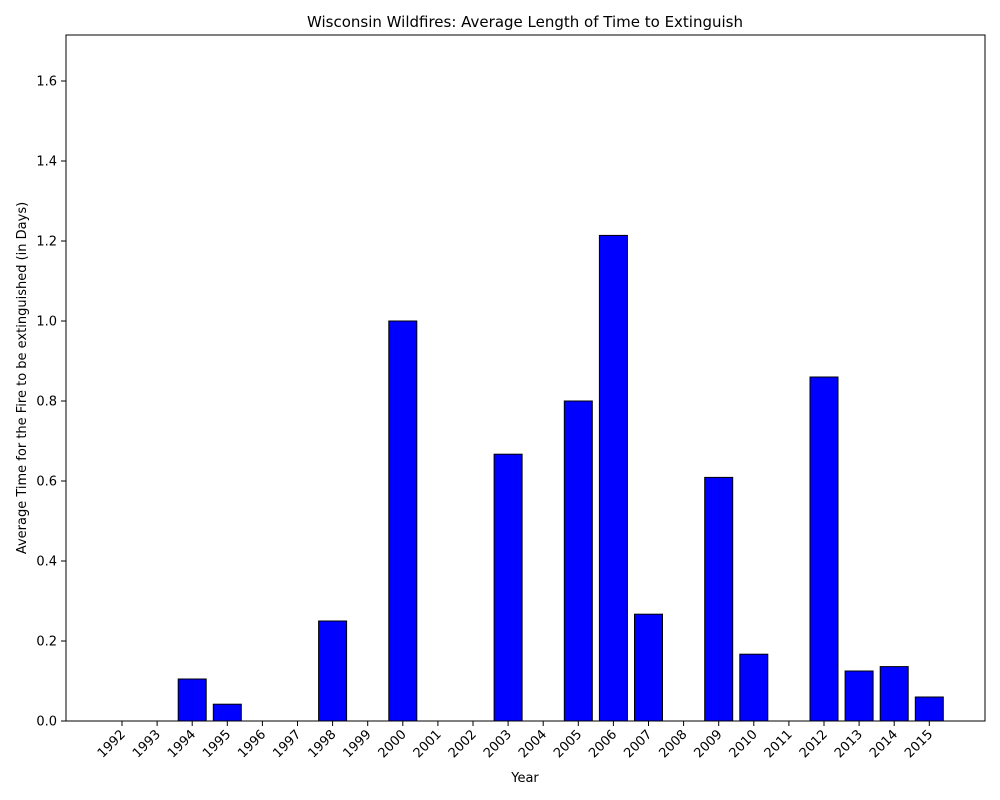  Describe the element at coordinates (884, 744) in the screenshot. I see `x-tick-label: 2014` at that location.